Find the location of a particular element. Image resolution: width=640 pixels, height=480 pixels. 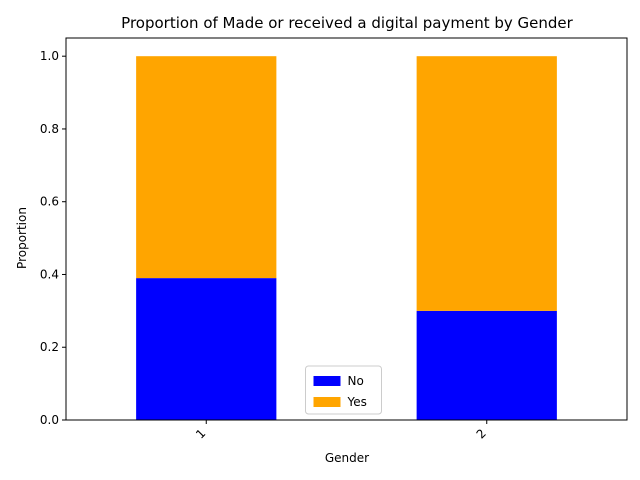

legend-label-yes: Yes is located at coordinates (357, 402).